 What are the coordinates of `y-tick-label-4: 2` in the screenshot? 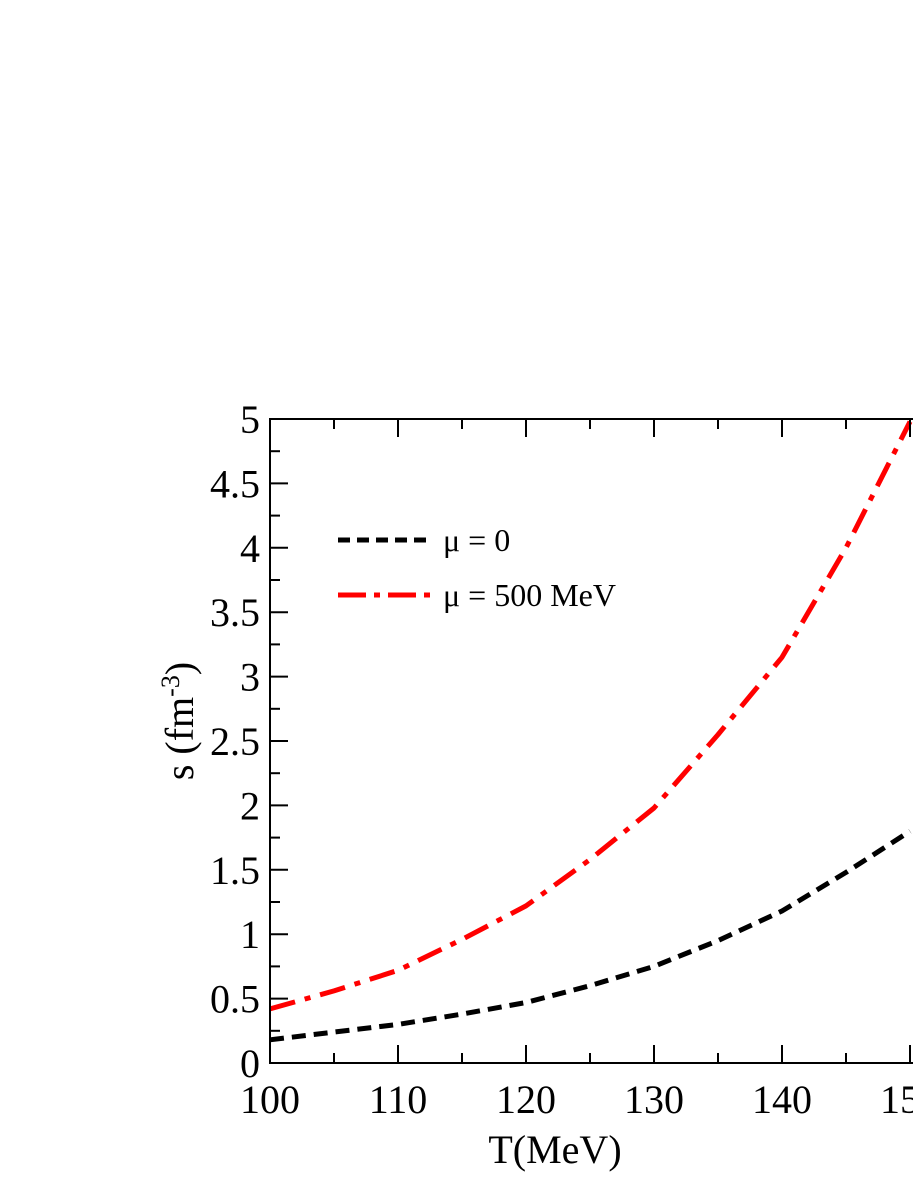 It's located at (250, 805).